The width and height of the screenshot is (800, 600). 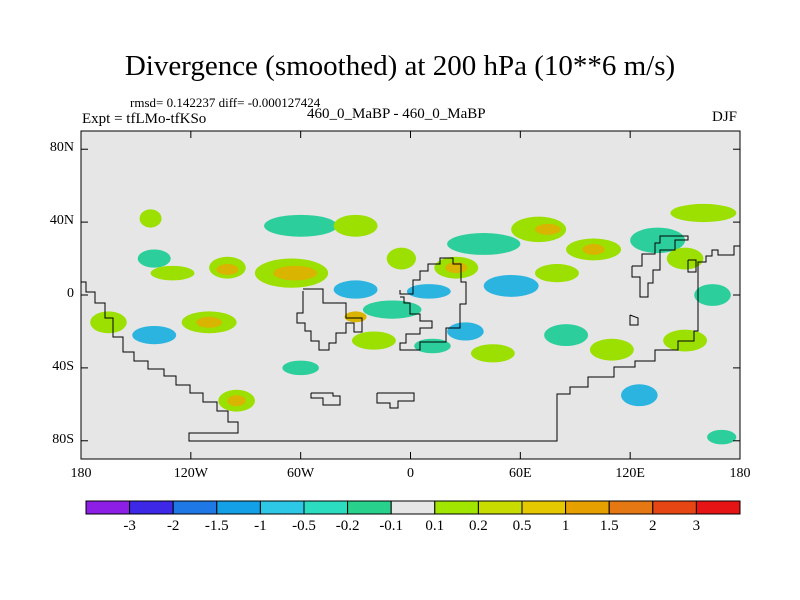 I want to click on runs-label: 460_0_MaBP - 460_0_MaBP, so click(x=396, y=114).